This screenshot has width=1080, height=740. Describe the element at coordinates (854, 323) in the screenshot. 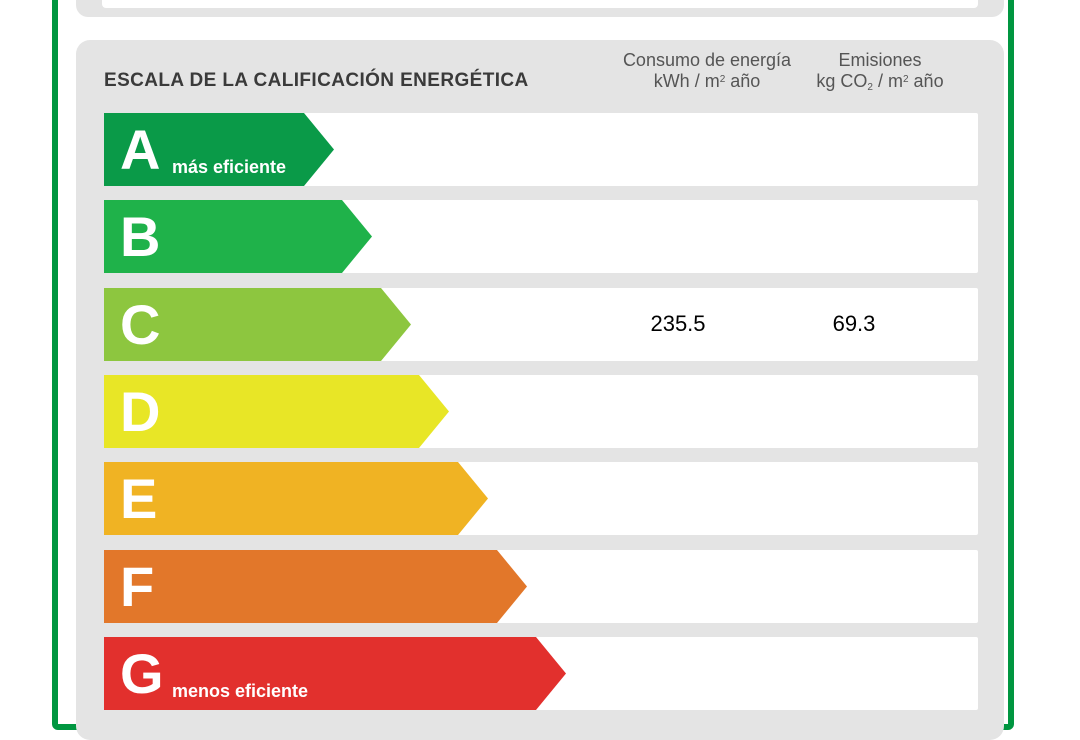

I see `emissions-value: 69.3` at that location.